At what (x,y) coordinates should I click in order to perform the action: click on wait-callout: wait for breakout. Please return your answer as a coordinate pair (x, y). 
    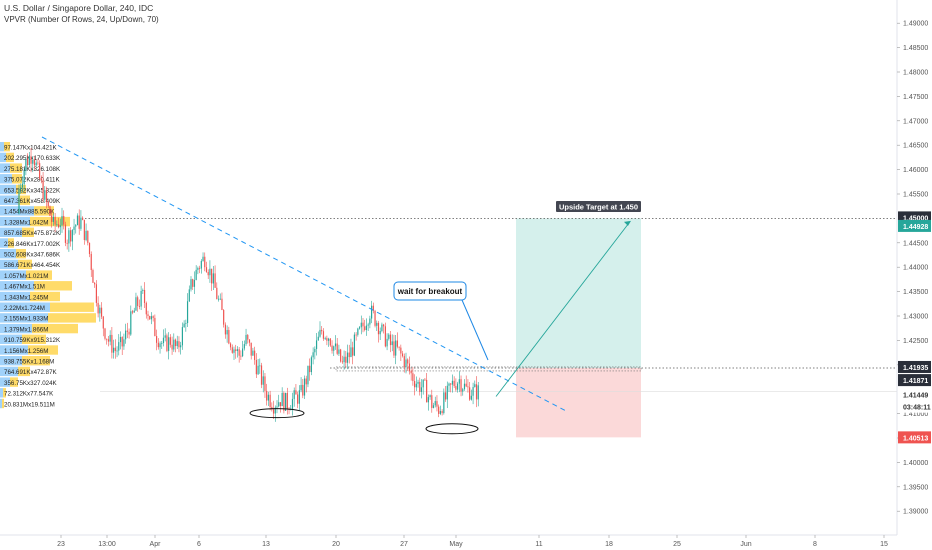
    Looking at the image, I should click on (441, 321).